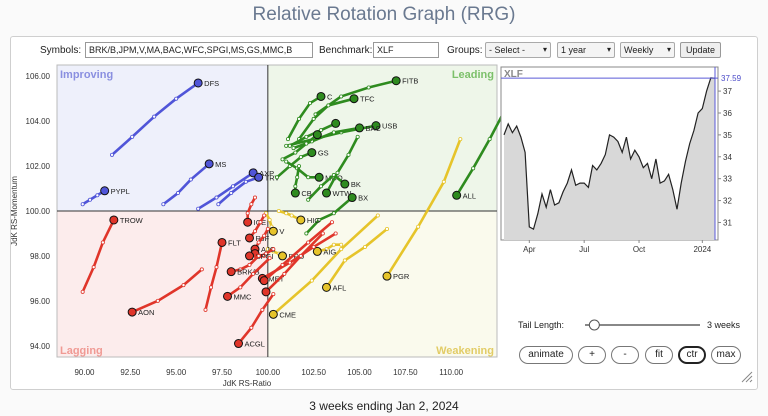  Describe the element at coordinates (130, 372) in the screenshot. I see `rrg-x-tick-label: 92.50` at that location.